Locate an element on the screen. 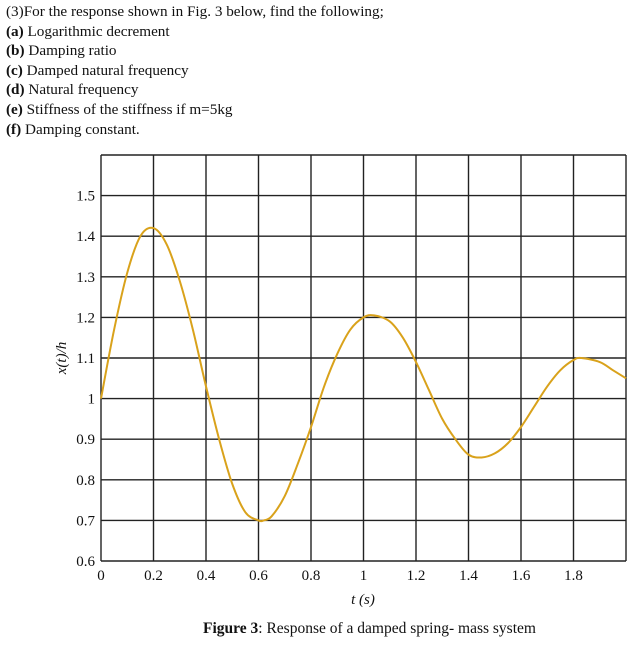 The width and height of the screenshot is (631, 645). x-tick-label: 1.8 is located at coordinates (573, 576).